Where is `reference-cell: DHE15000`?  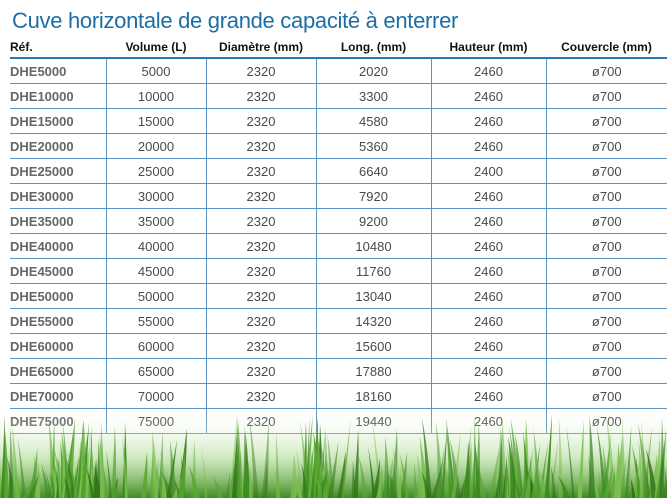
reference-cell: DHE15000 is located at coordinates (58, 121).